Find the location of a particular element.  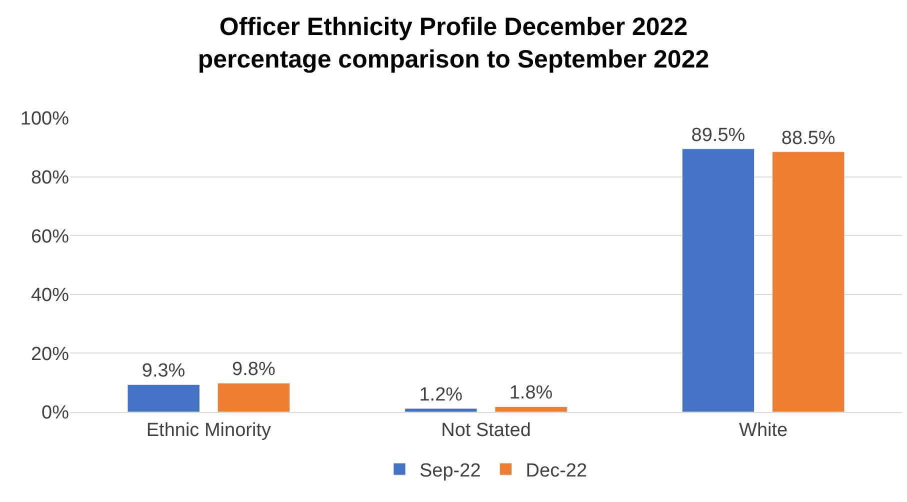

y-tick-label: 60% is located at coordinates (50, 237).